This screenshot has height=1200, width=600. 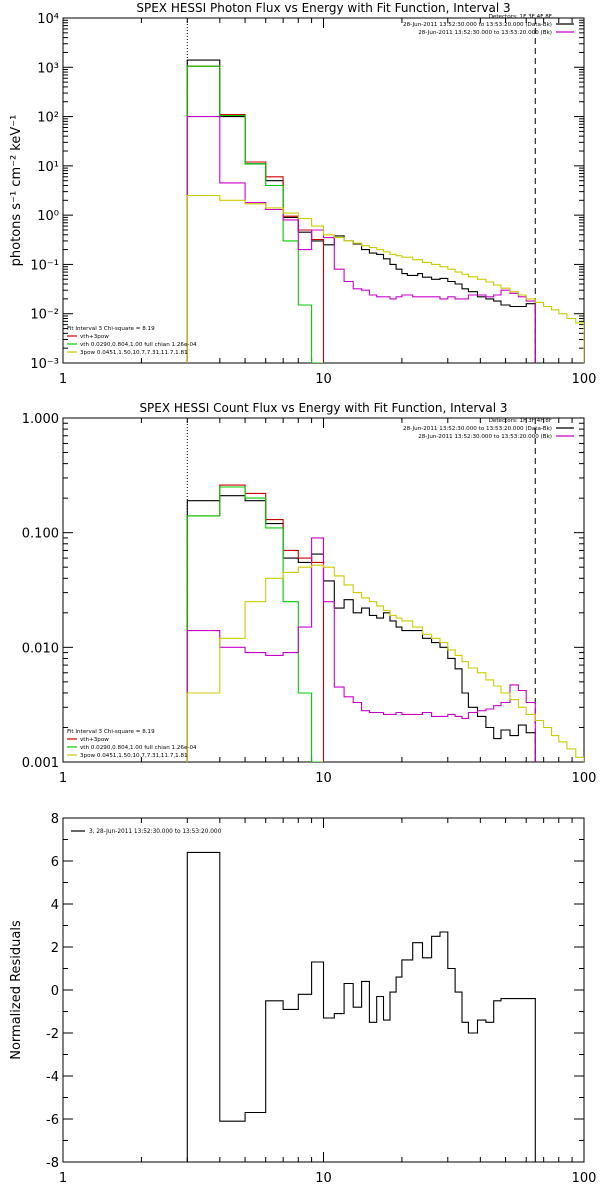 I want to click on y-tick-label: 10⁻³, so click(x=44, y=364).